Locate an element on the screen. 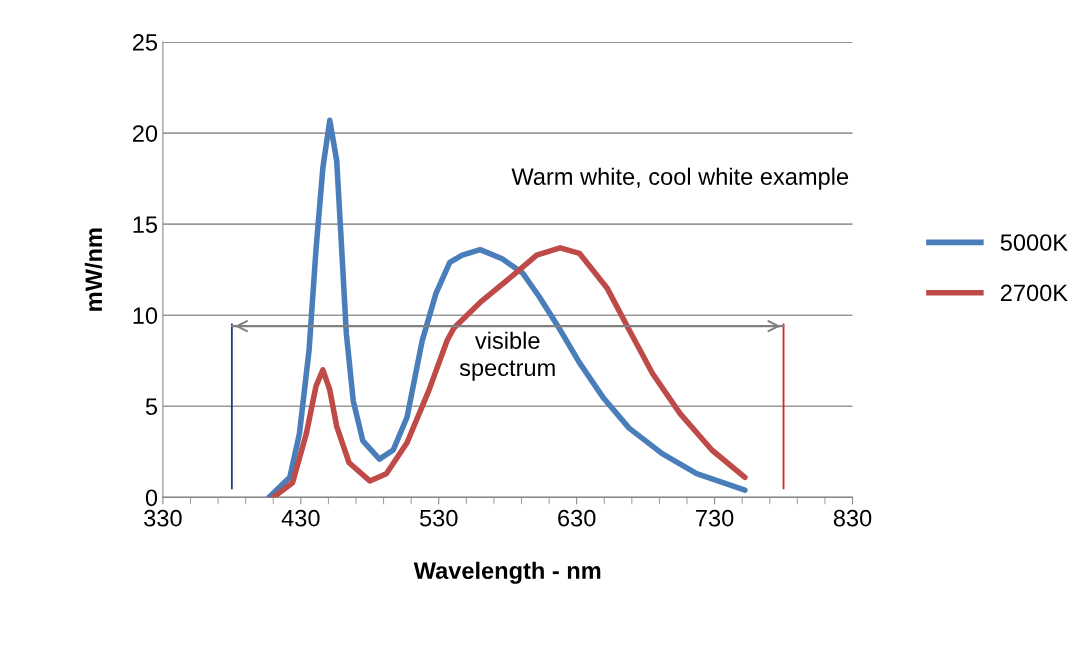 The height and width of the screenshot is (657, 1086). y-tick-label: 20 is located at coordinates (145, 133).